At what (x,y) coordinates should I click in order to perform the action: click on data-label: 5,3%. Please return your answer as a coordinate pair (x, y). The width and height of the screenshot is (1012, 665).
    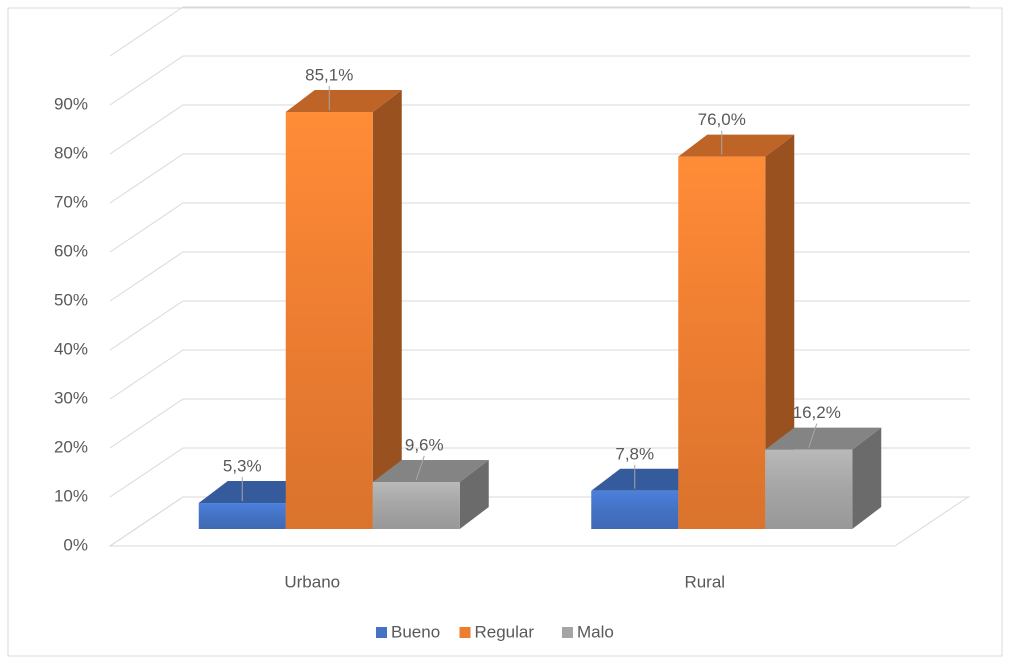
    Looking at the image, I should click on (242, 466).